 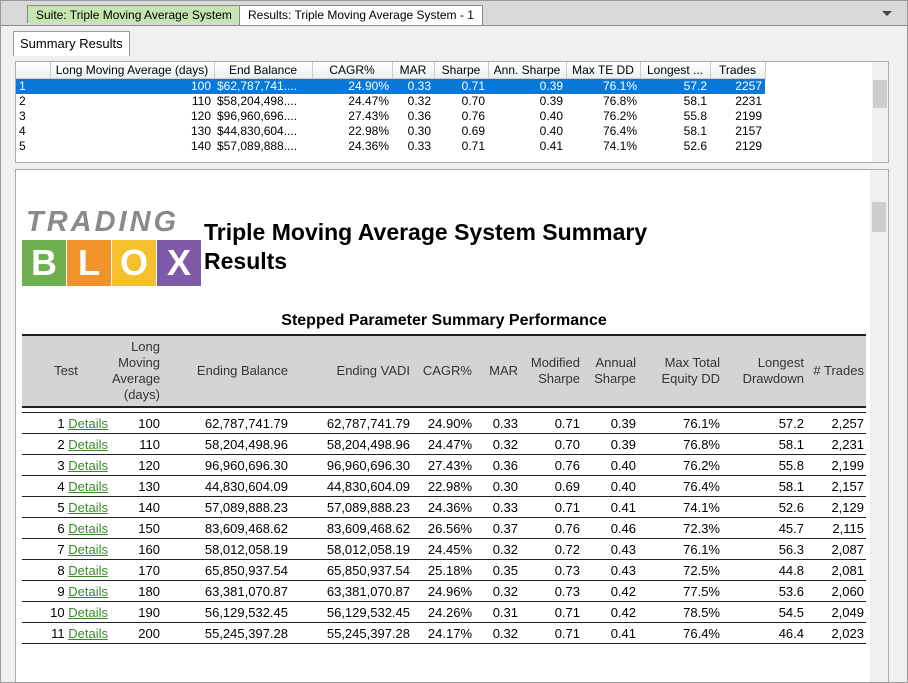 I want to click on report-cell: 4 Details, so click(x=66, y=486).